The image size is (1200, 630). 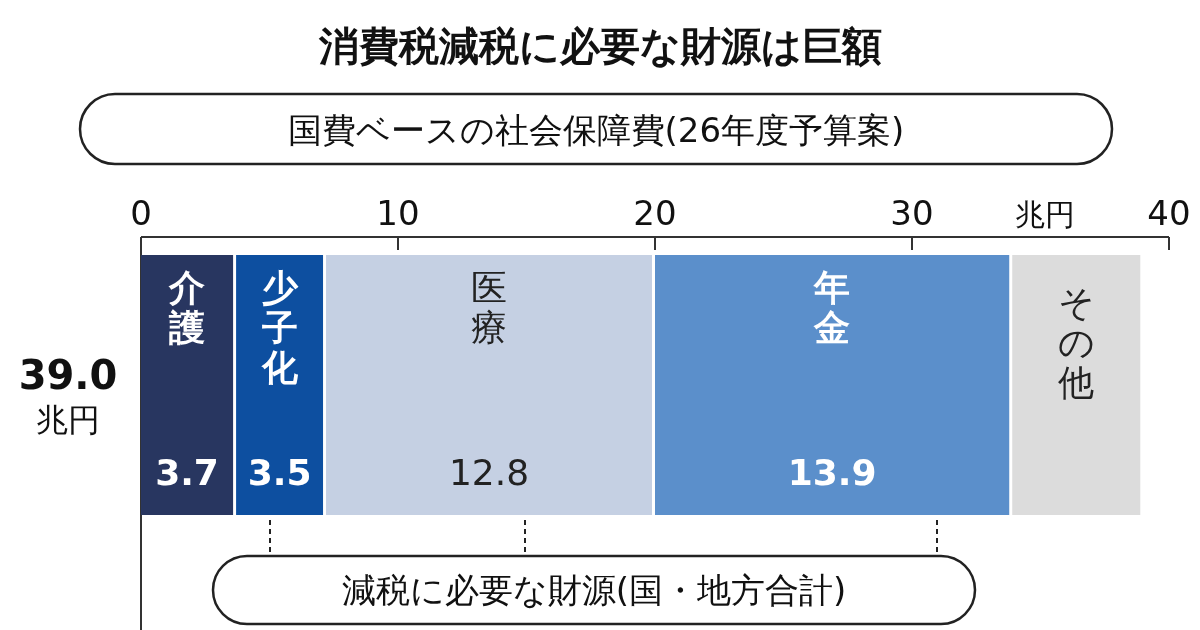 What do you see at coordinates (1169, 213) in the screenshot?
I see `x-tick-label: 40` at bounding box center [1169, 213].